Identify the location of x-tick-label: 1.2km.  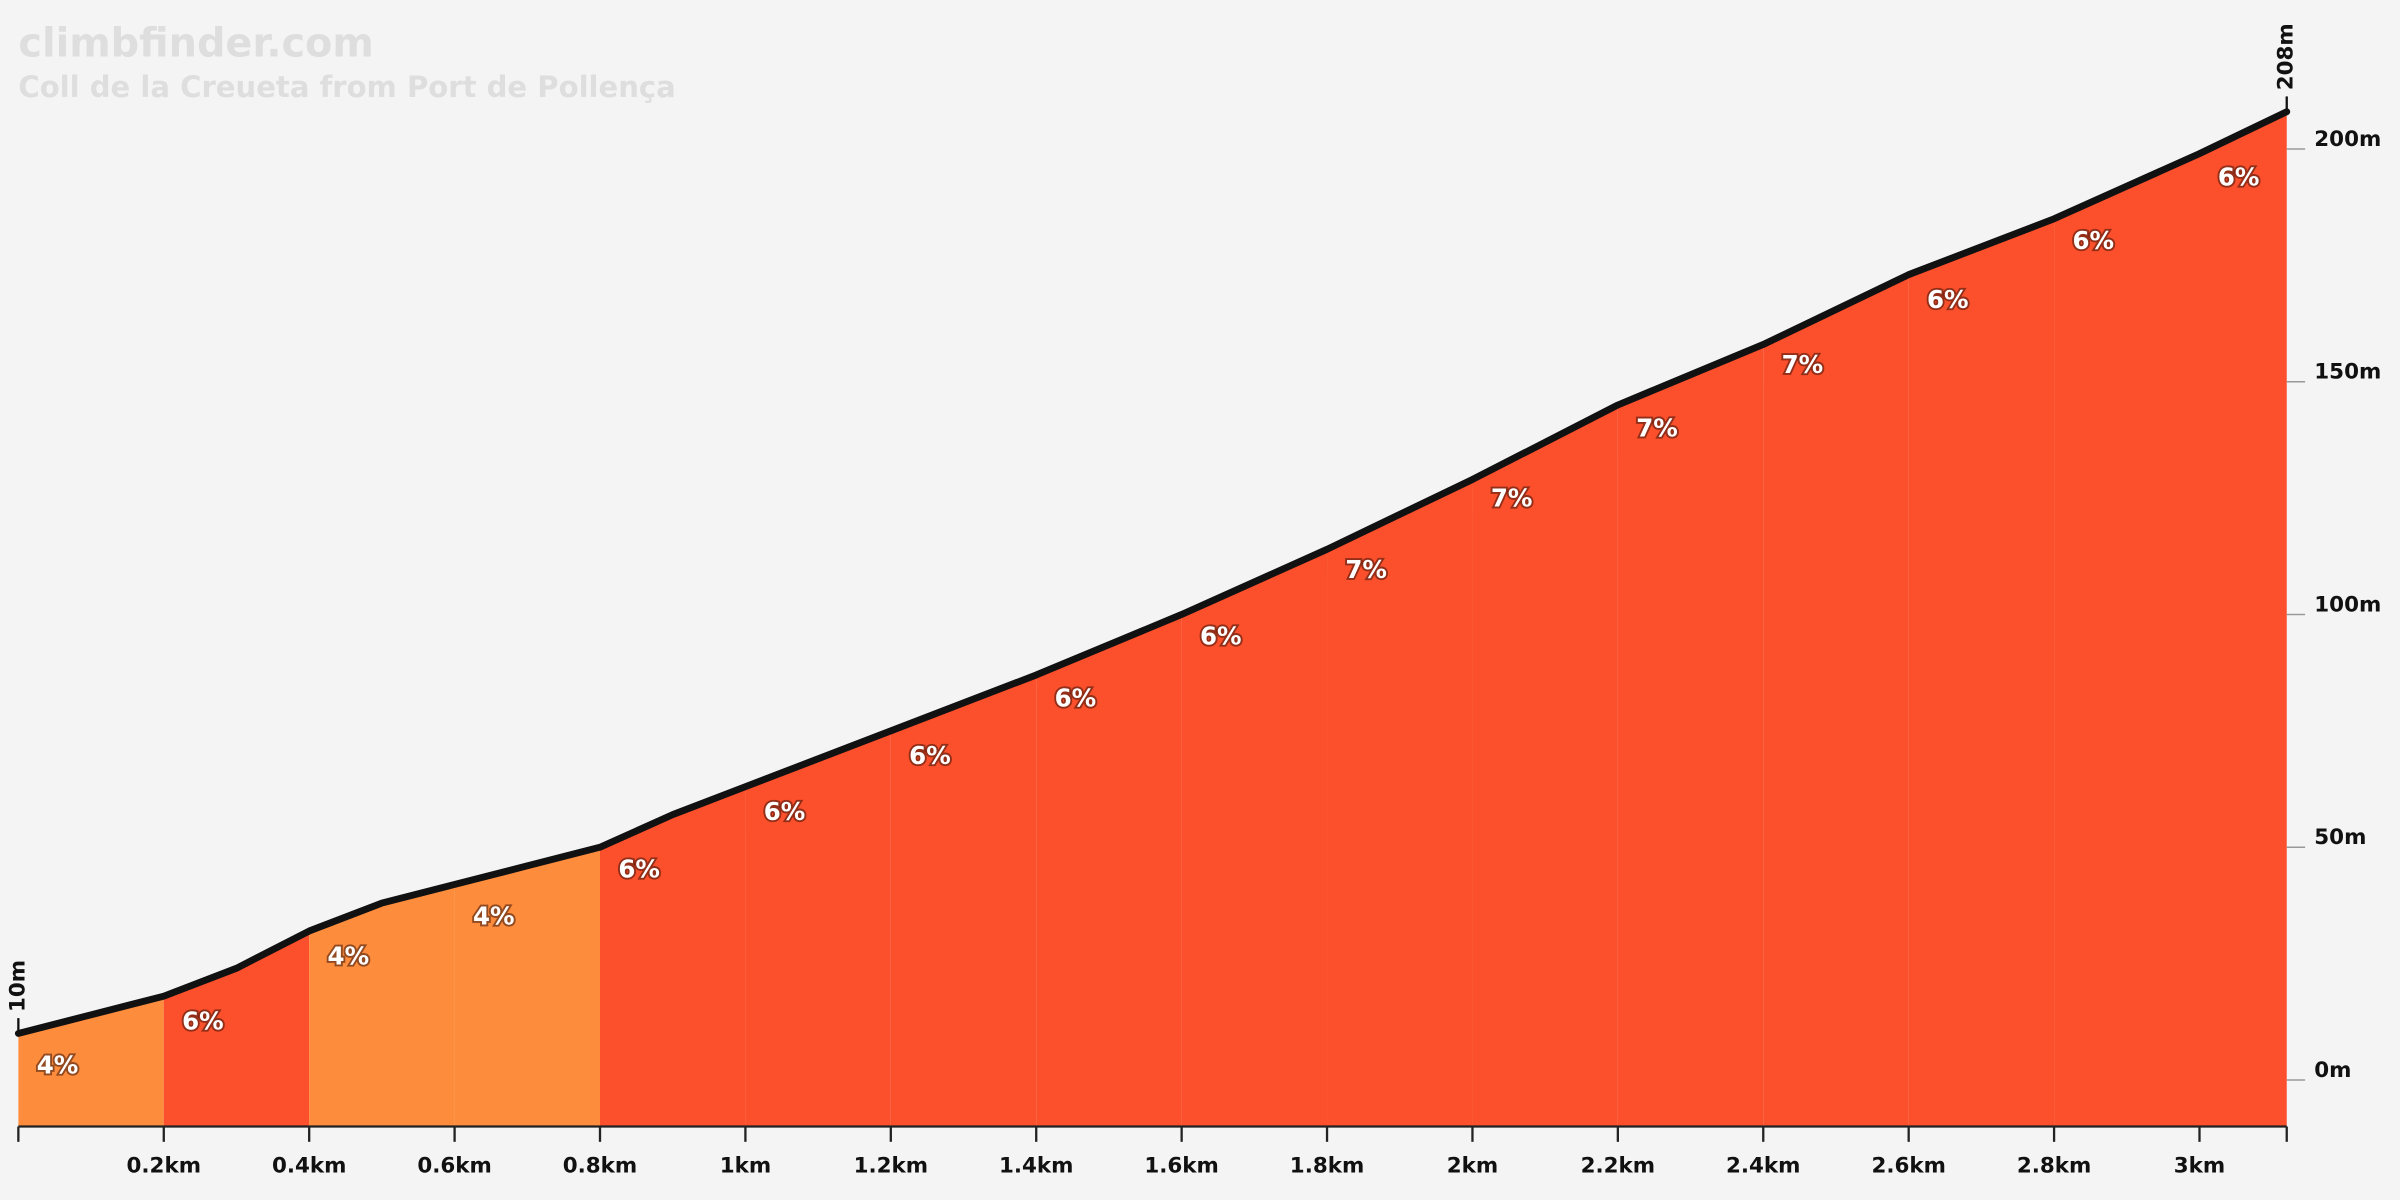
(891, 1165).